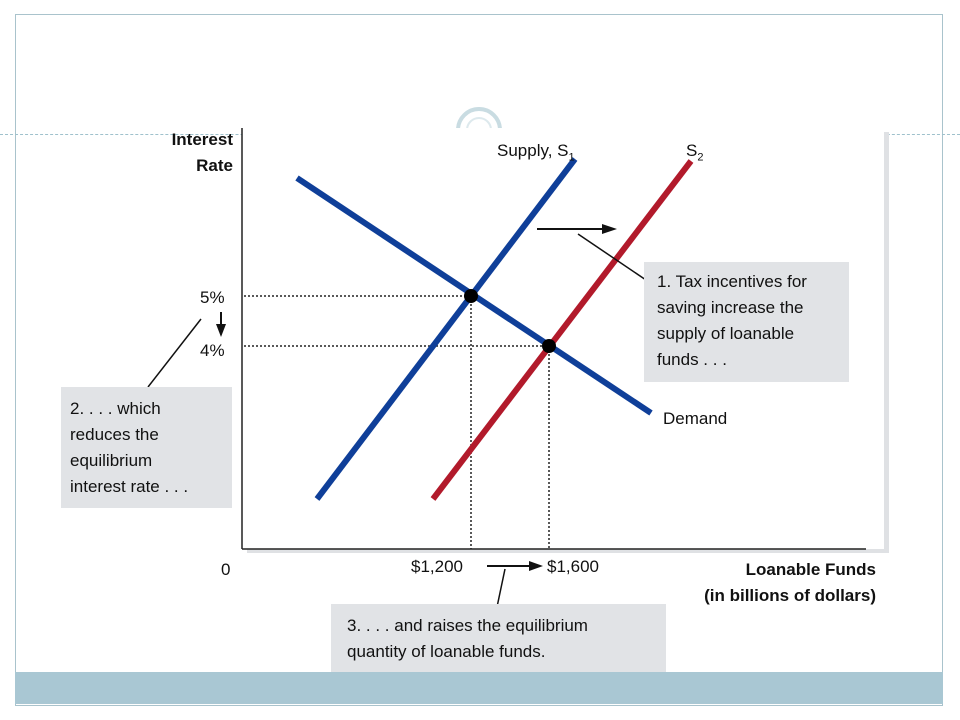 The image size is (960, 720). Describe the element at coordinates (695, 418) in the screenshot. I see `demand-label: Demand` at that location.